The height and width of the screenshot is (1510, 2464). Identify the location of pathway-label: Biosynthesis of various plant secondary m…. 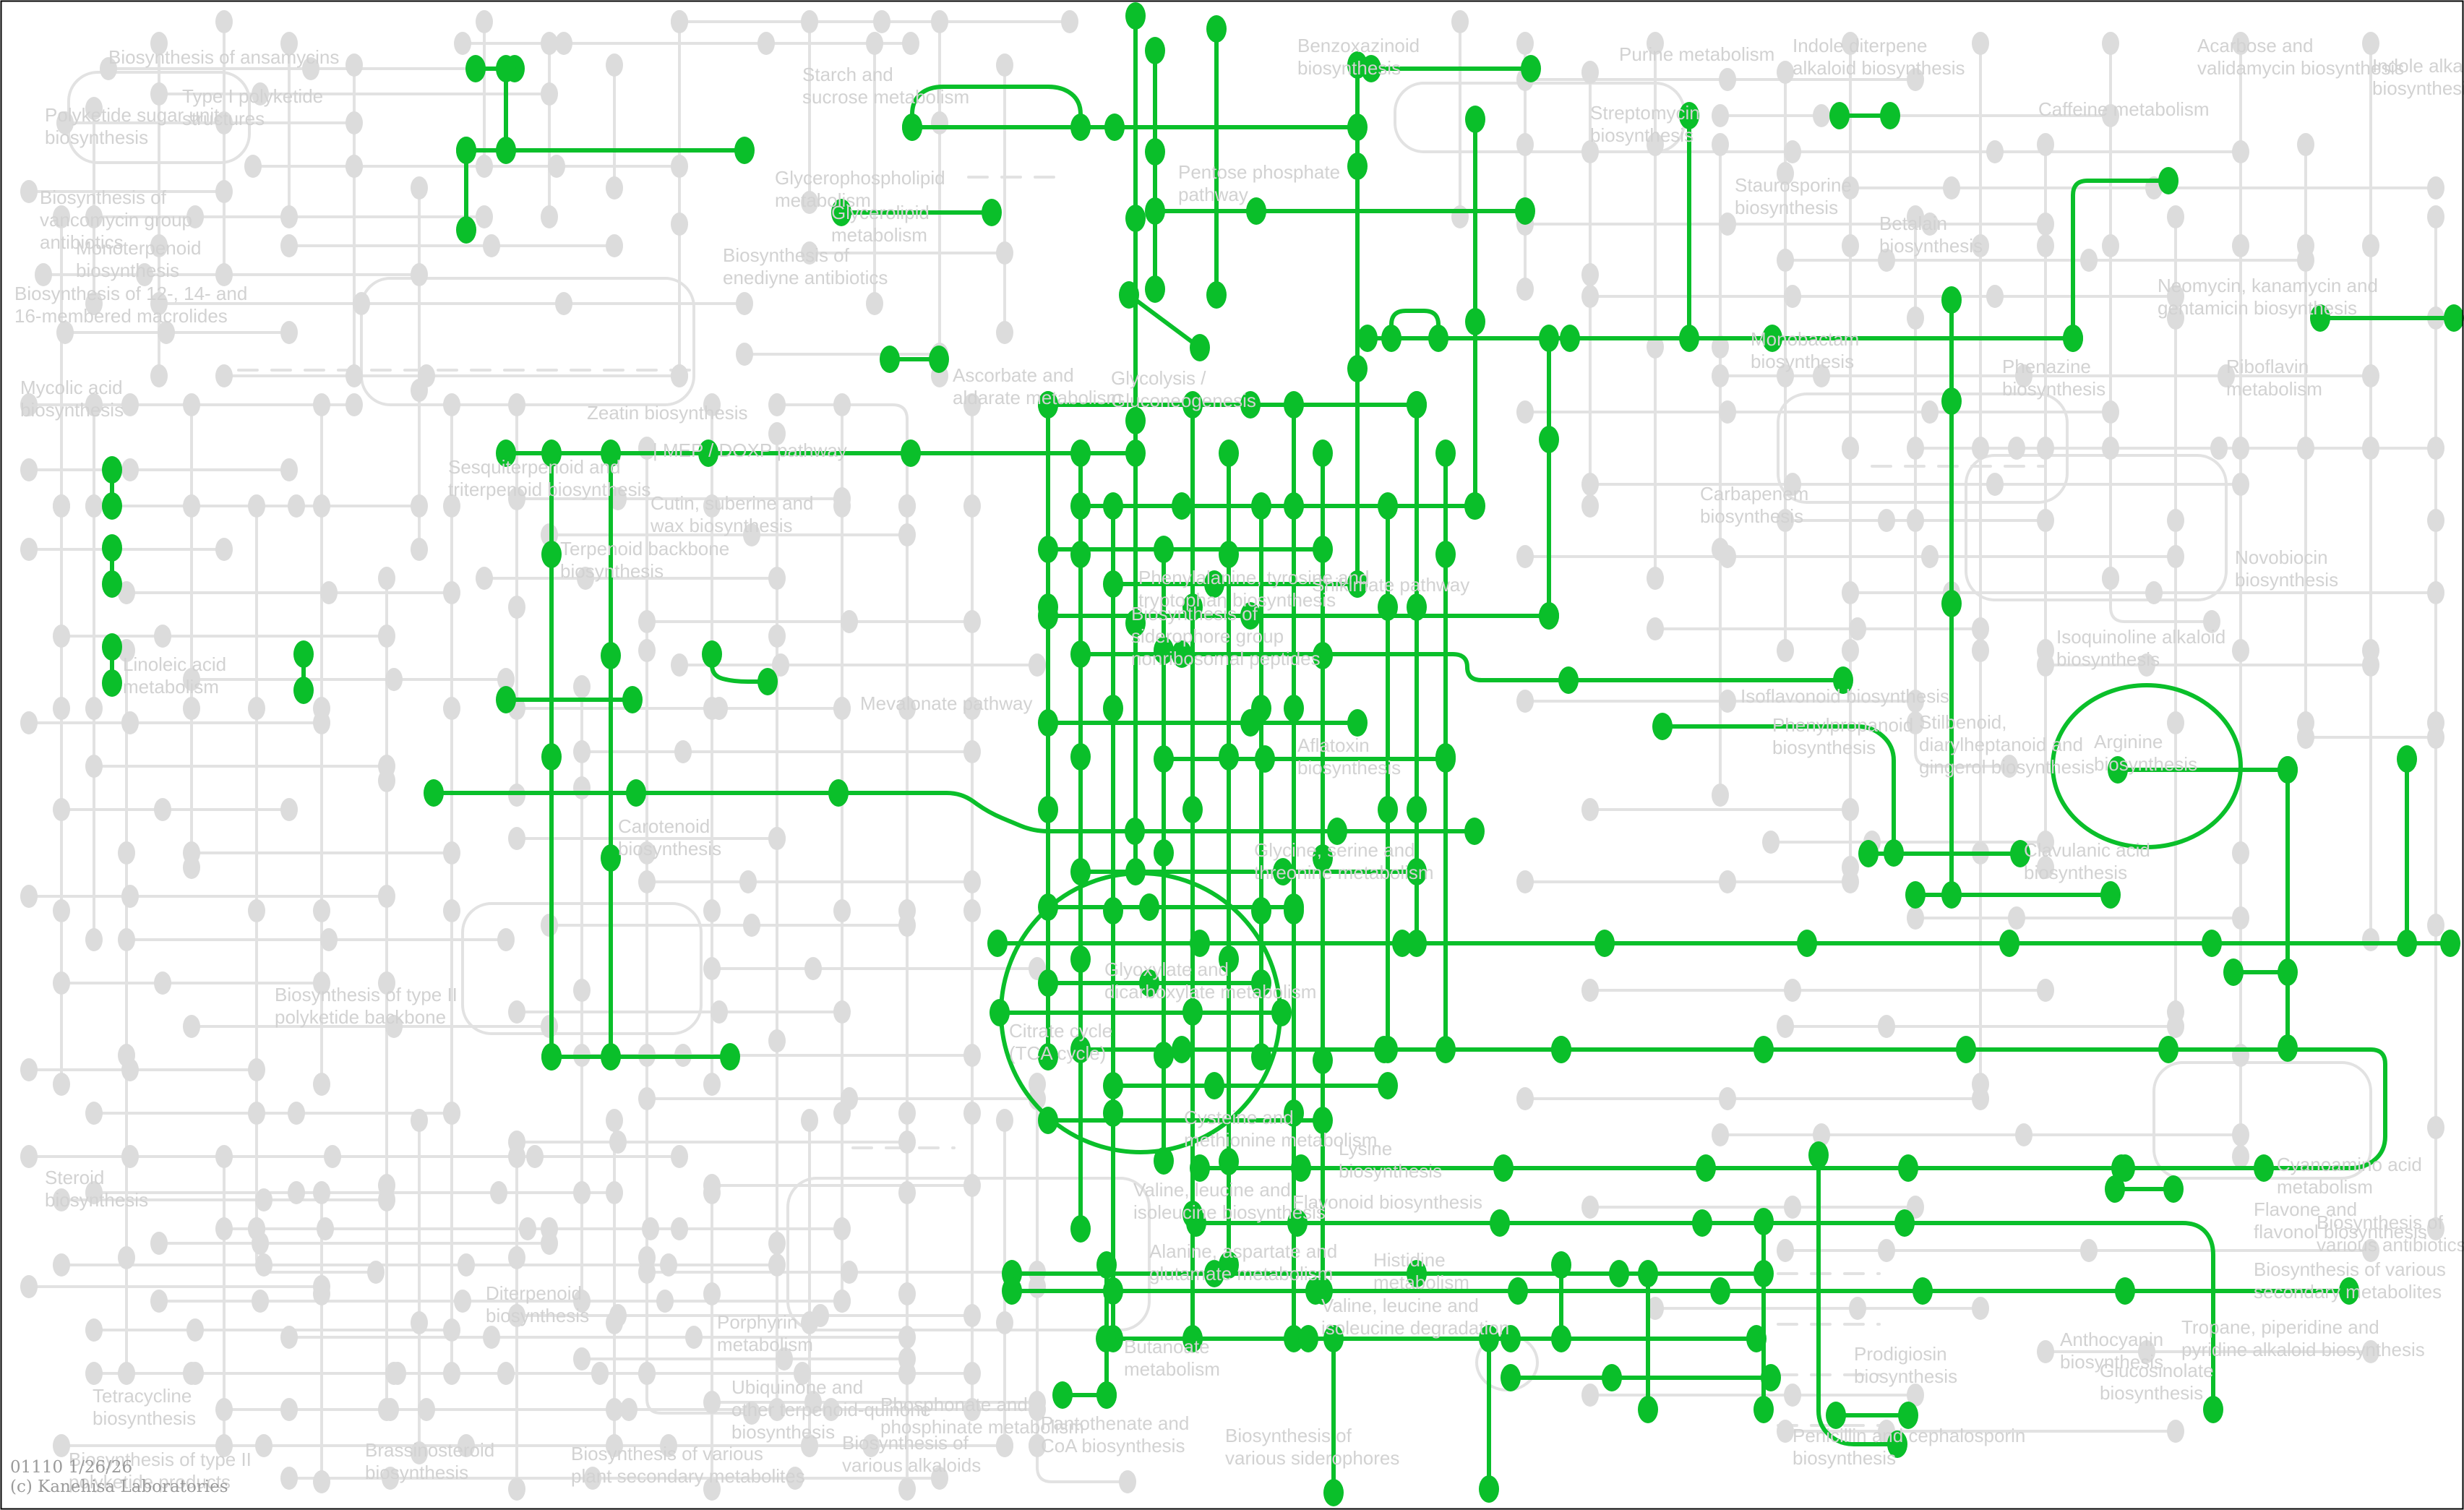
(688, 1465).